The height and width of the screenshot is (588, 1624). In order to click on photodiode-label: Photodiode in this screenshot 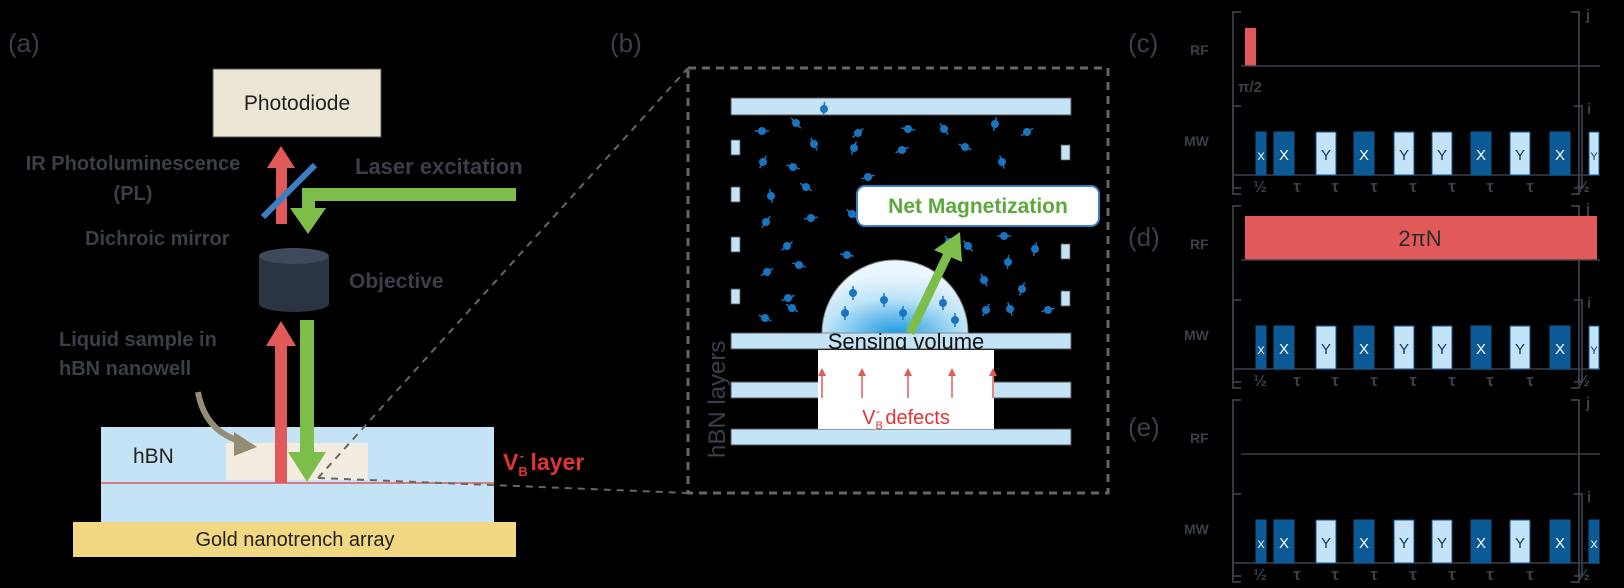, I will do `click(297, 103)`.